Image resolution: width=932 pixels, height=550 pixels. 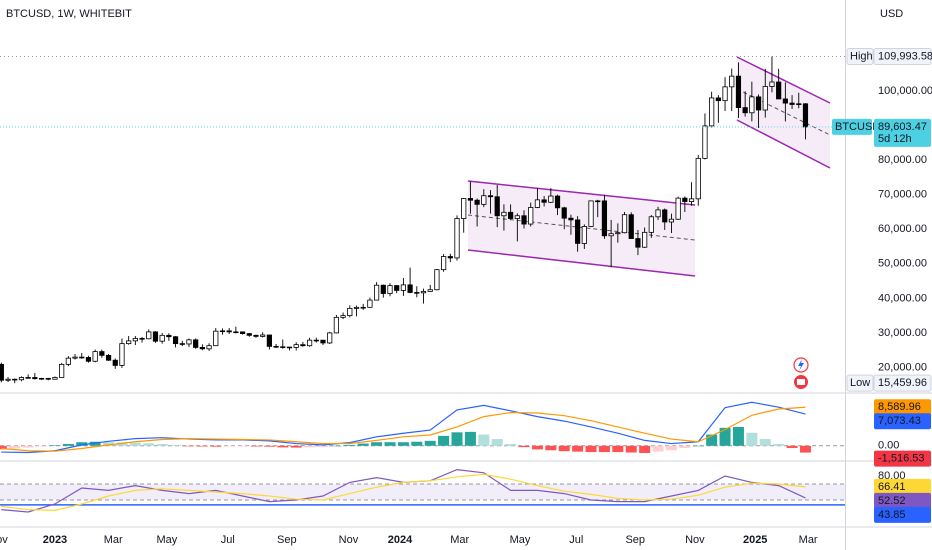 I want to click on low-value: 15,459.96, so click(x=902, y=383).